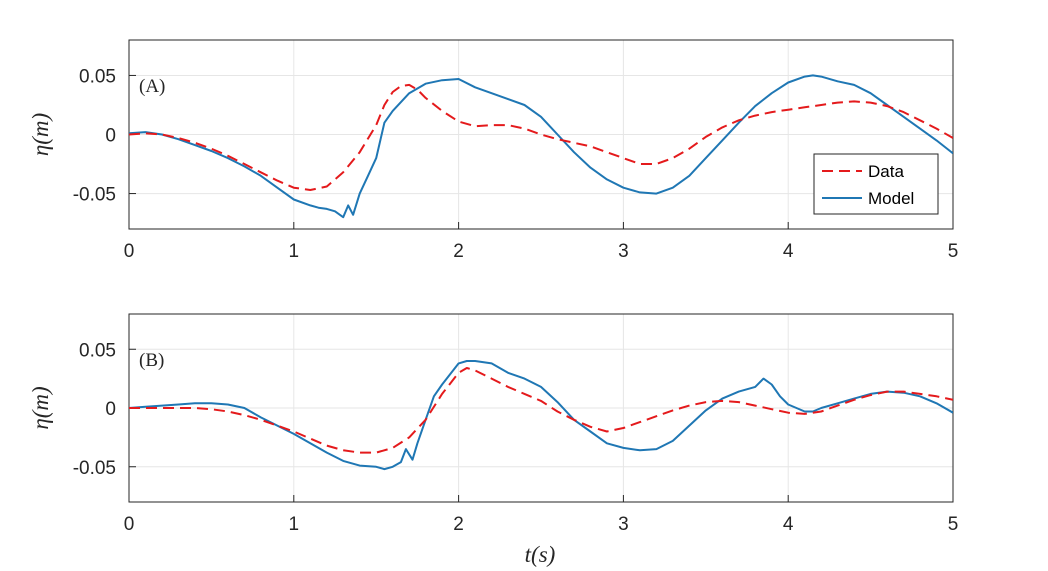 This screenshot has width=1048, height=571. What do you see at coordinates (886, 171) in the screenshot?
I see `legend-label-data: Data` at bounding box center [886, 171].